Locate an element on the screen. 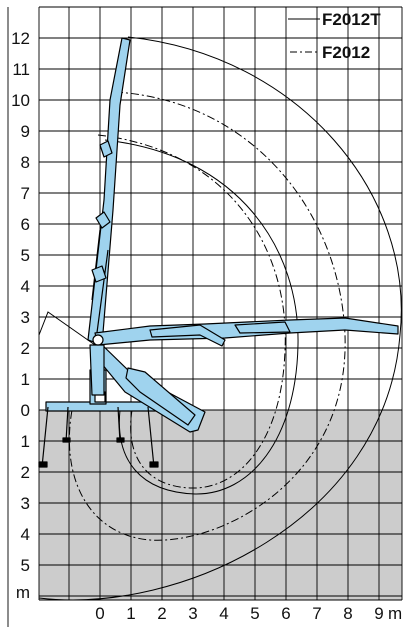  x-tick-label: 3 is located at coordinates (192, 613).